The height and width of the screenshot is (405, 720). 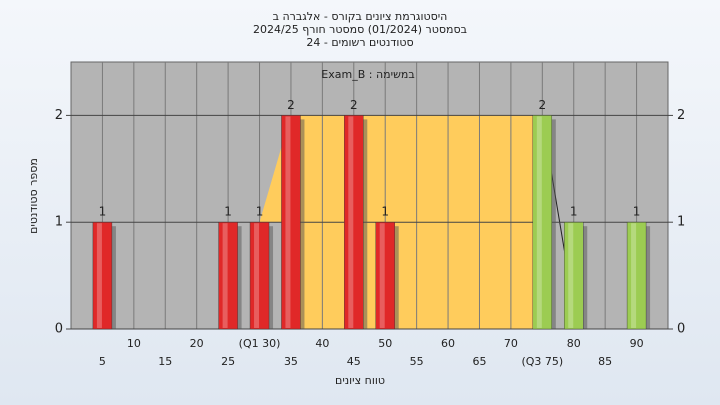 What do you see at coordinates (360, 16) in the screenshot?
I see `chart-title: היסטוגרמת ציונים בקורס - אלגברה ב` at bounding box center [360, 16].